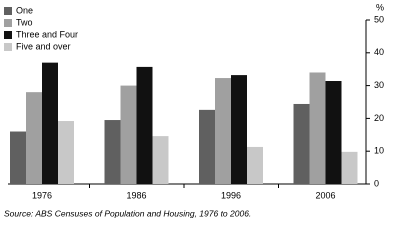 The height and width of the screenshot is (240, 397). I want to click on legend-label: One, so click(24, 10).